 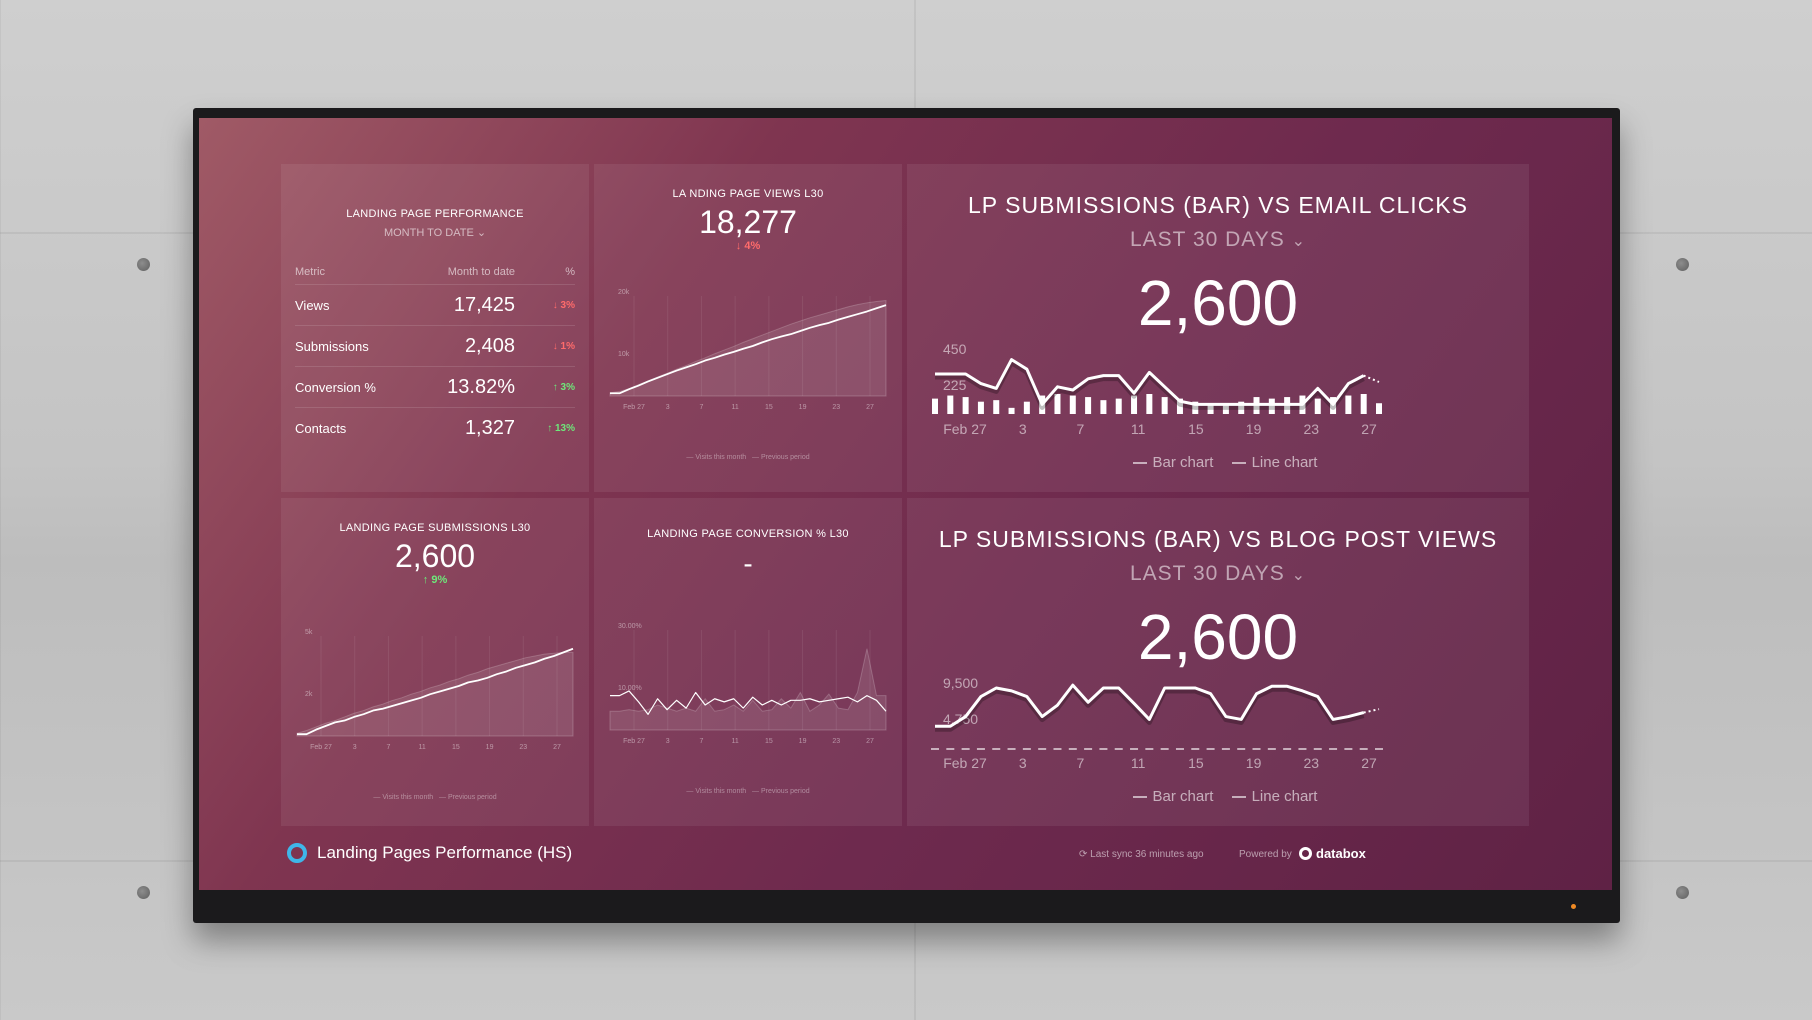 I want to click on lp-email-chart: 225 450 Feb 27 3 7 11 15 19 23 27, so click(x=1157, y=389).